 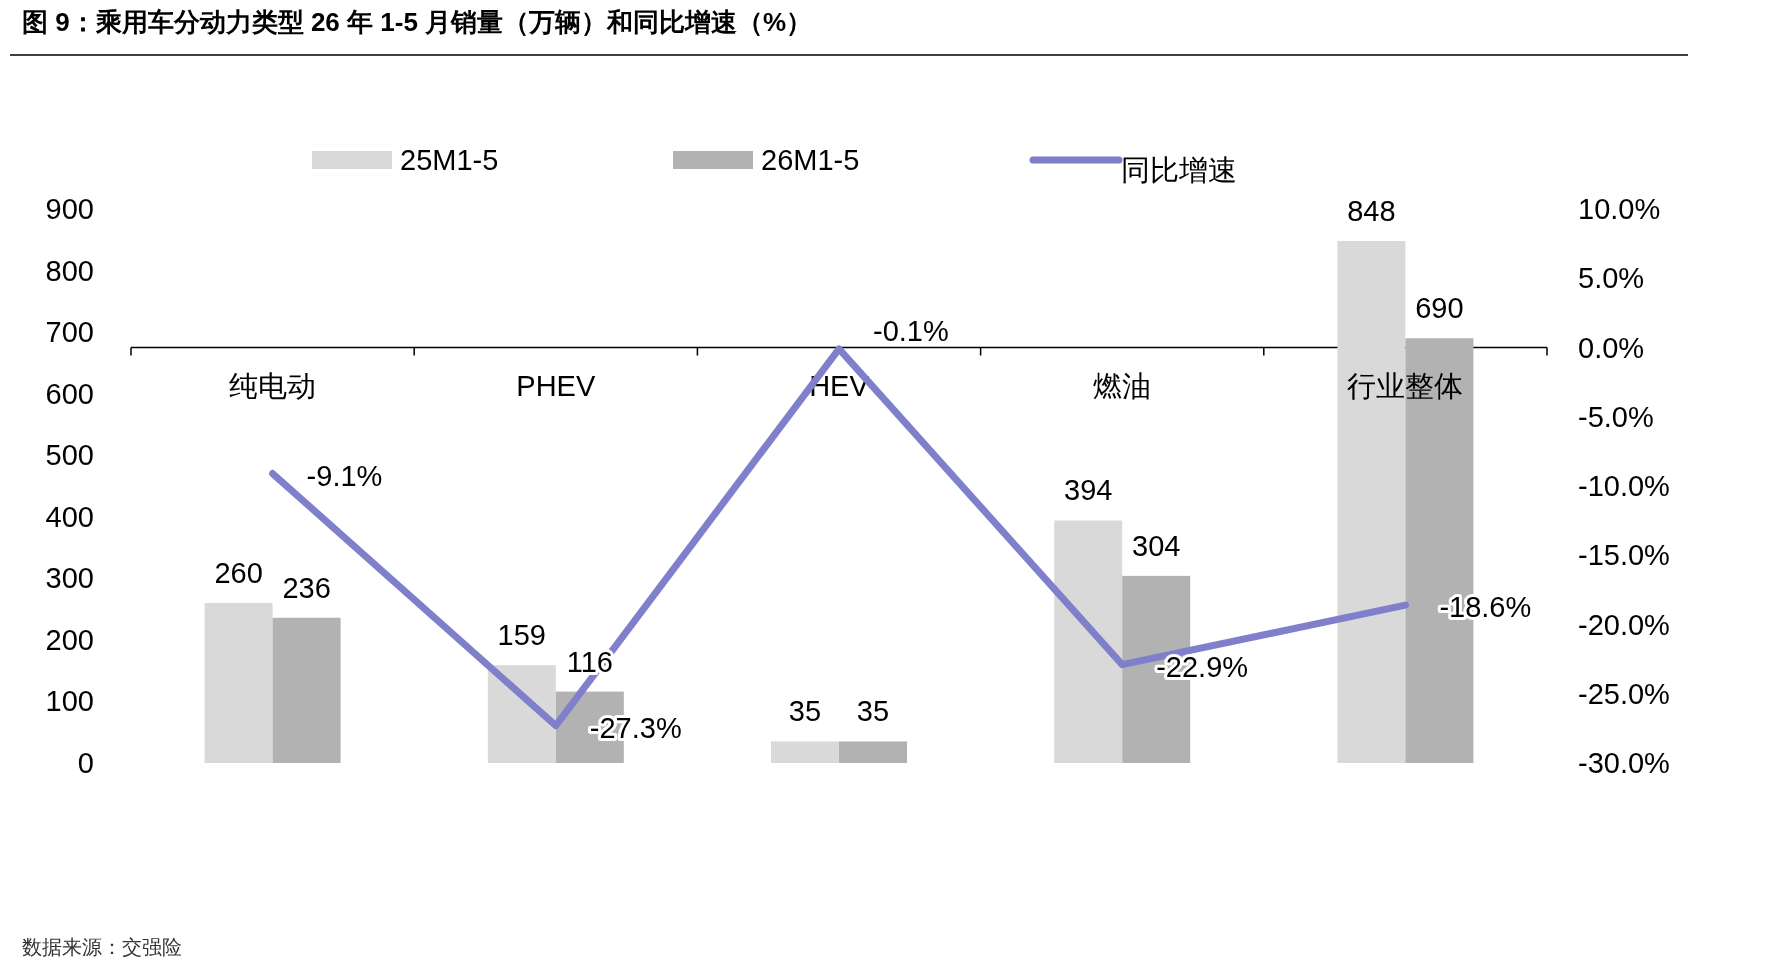 What do you see at coordinates (1611, 278) in the screenshot?
I see `y2-tick-label: 5.0%` at bounding box center [1611, 278].